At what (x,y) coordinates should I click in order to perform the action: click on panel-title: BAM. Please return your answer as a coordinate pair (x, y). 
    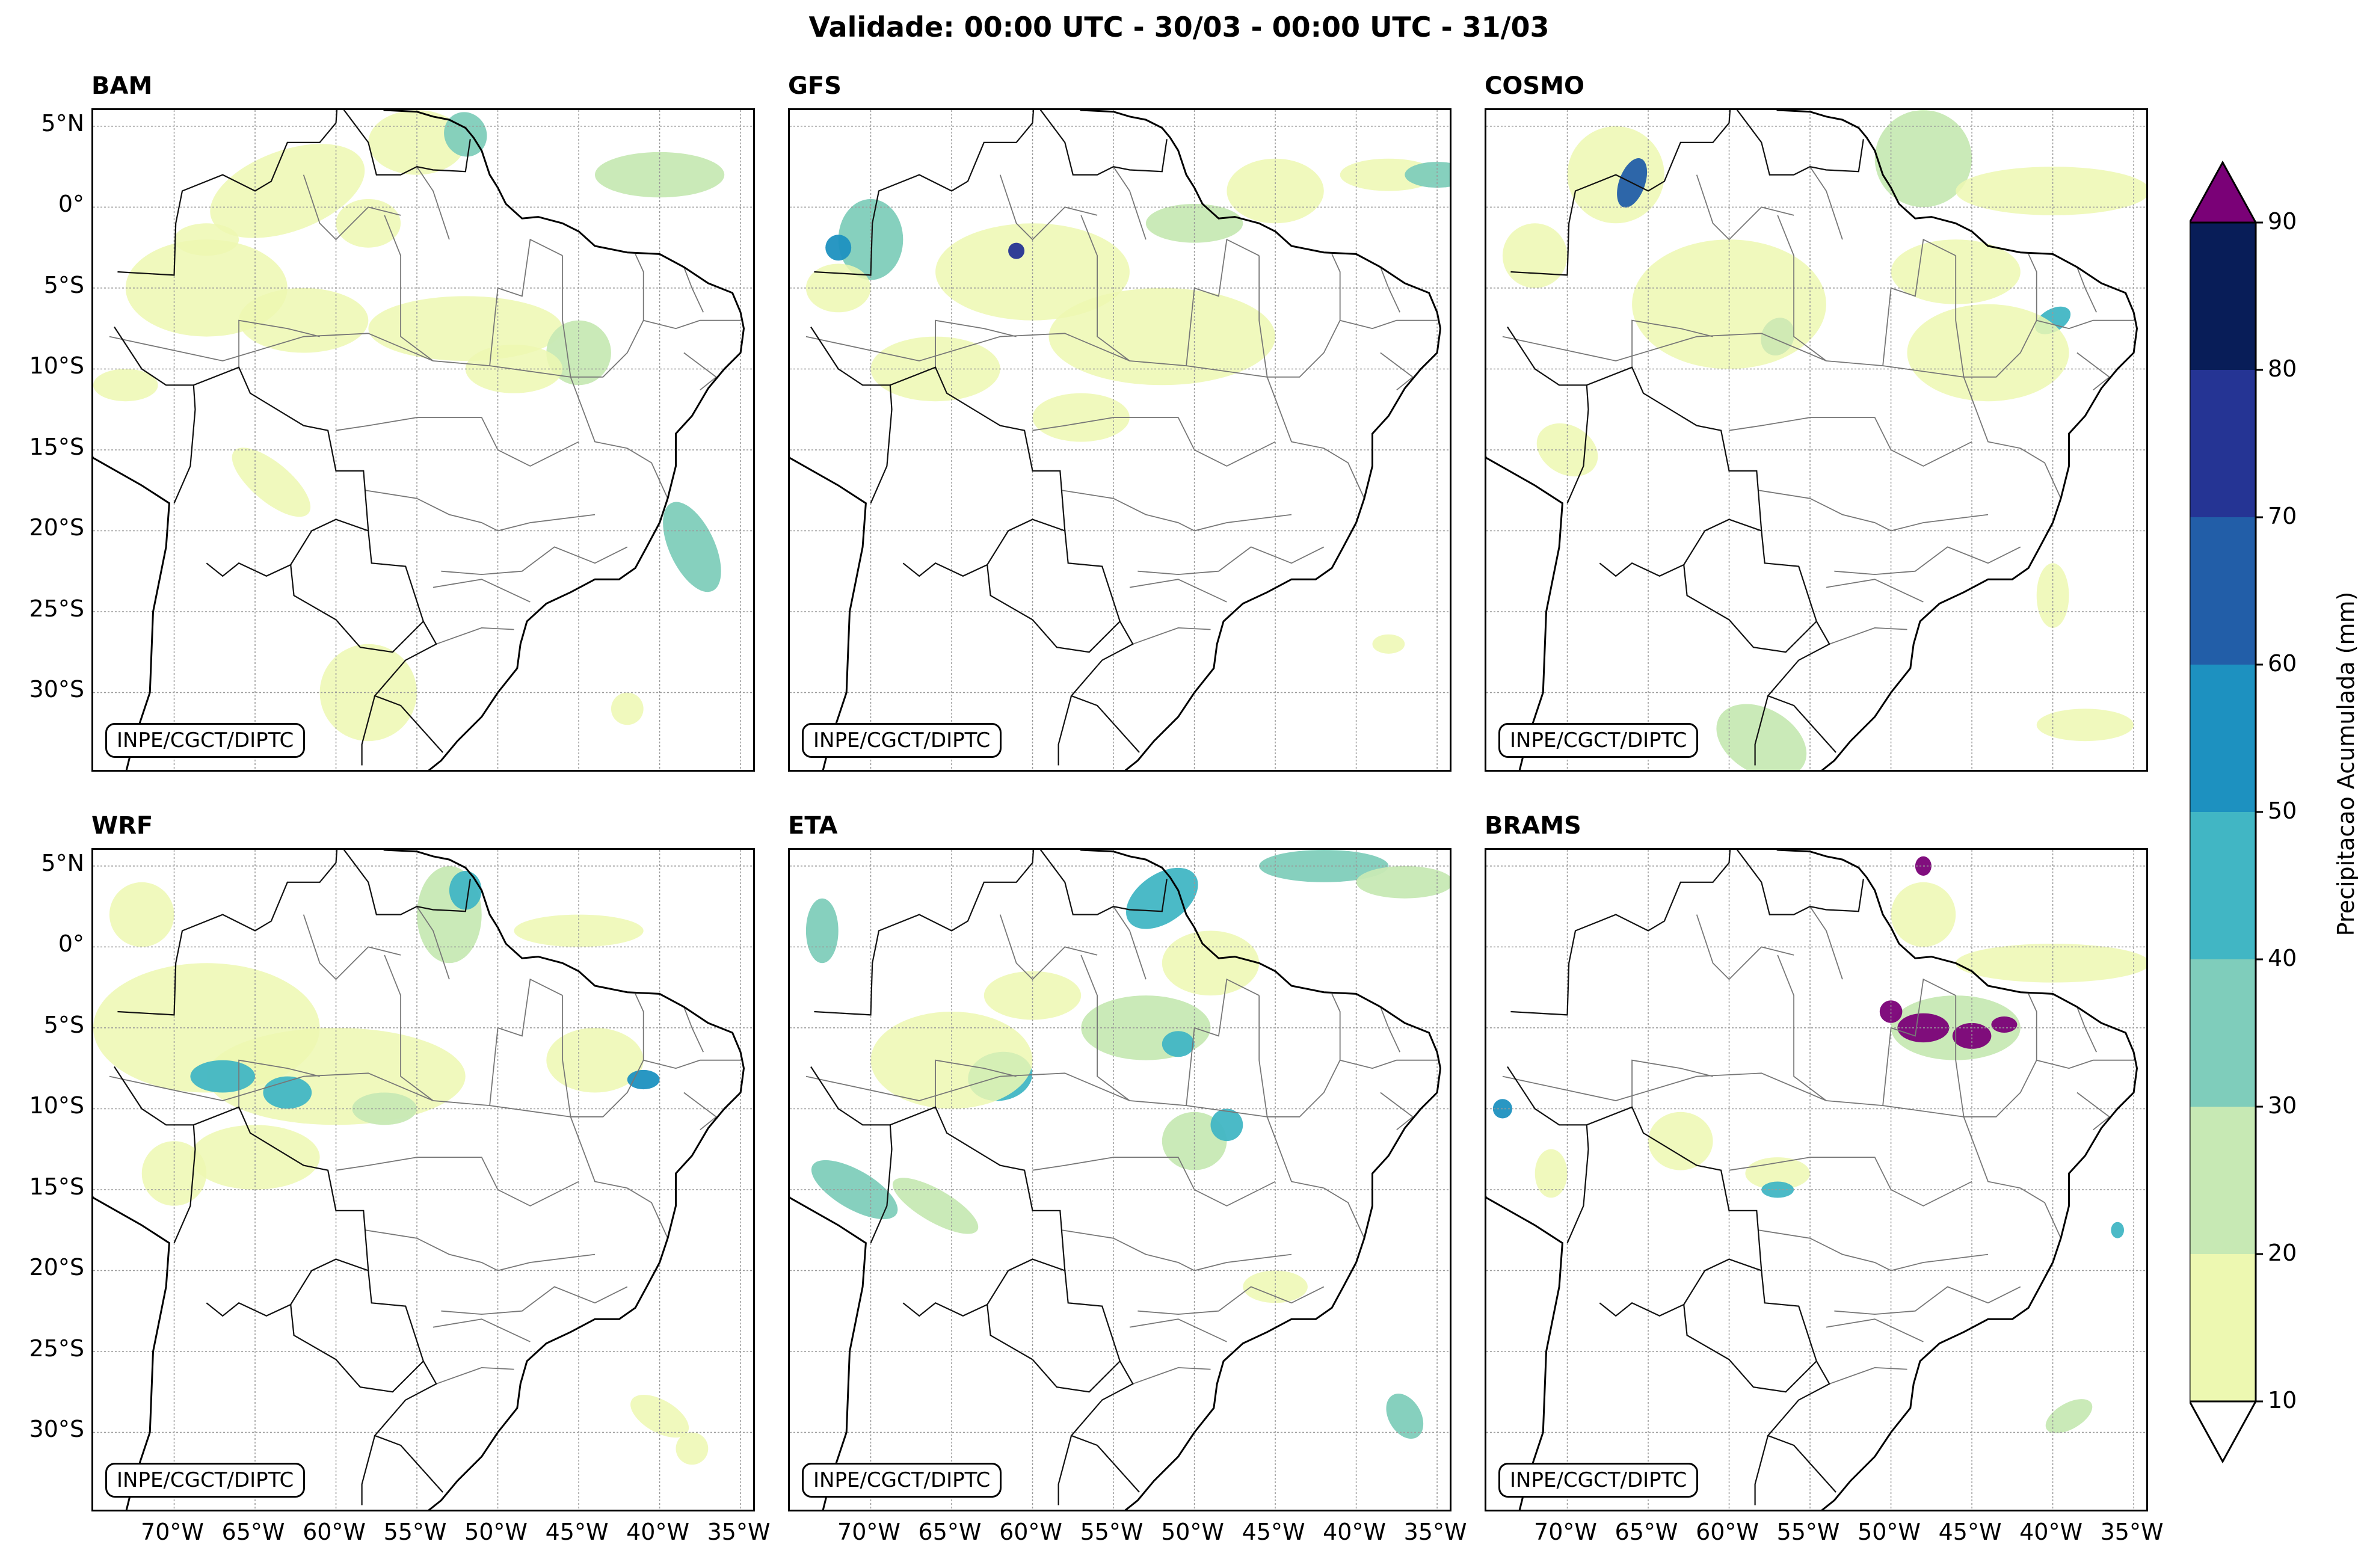
    Looking at the image, I should click on (122, 86).